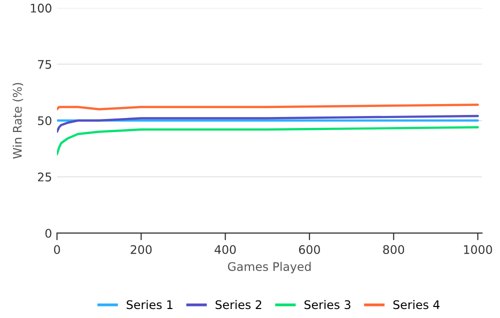  What do you see at coordinates (57, 249) in the screenshot?
I see `x-tick-label: 0` at bounding box center [57, 249].